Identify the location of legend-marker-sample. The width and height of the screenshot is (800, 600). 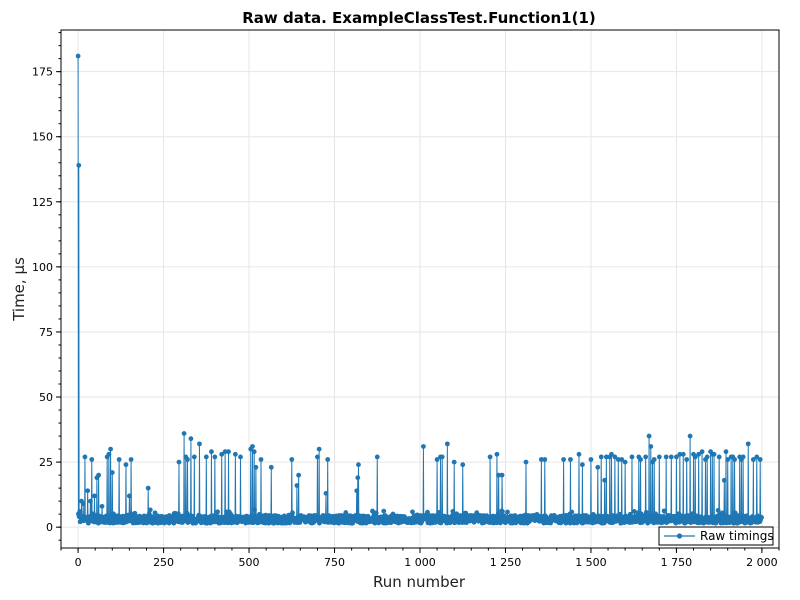
(679, 536).